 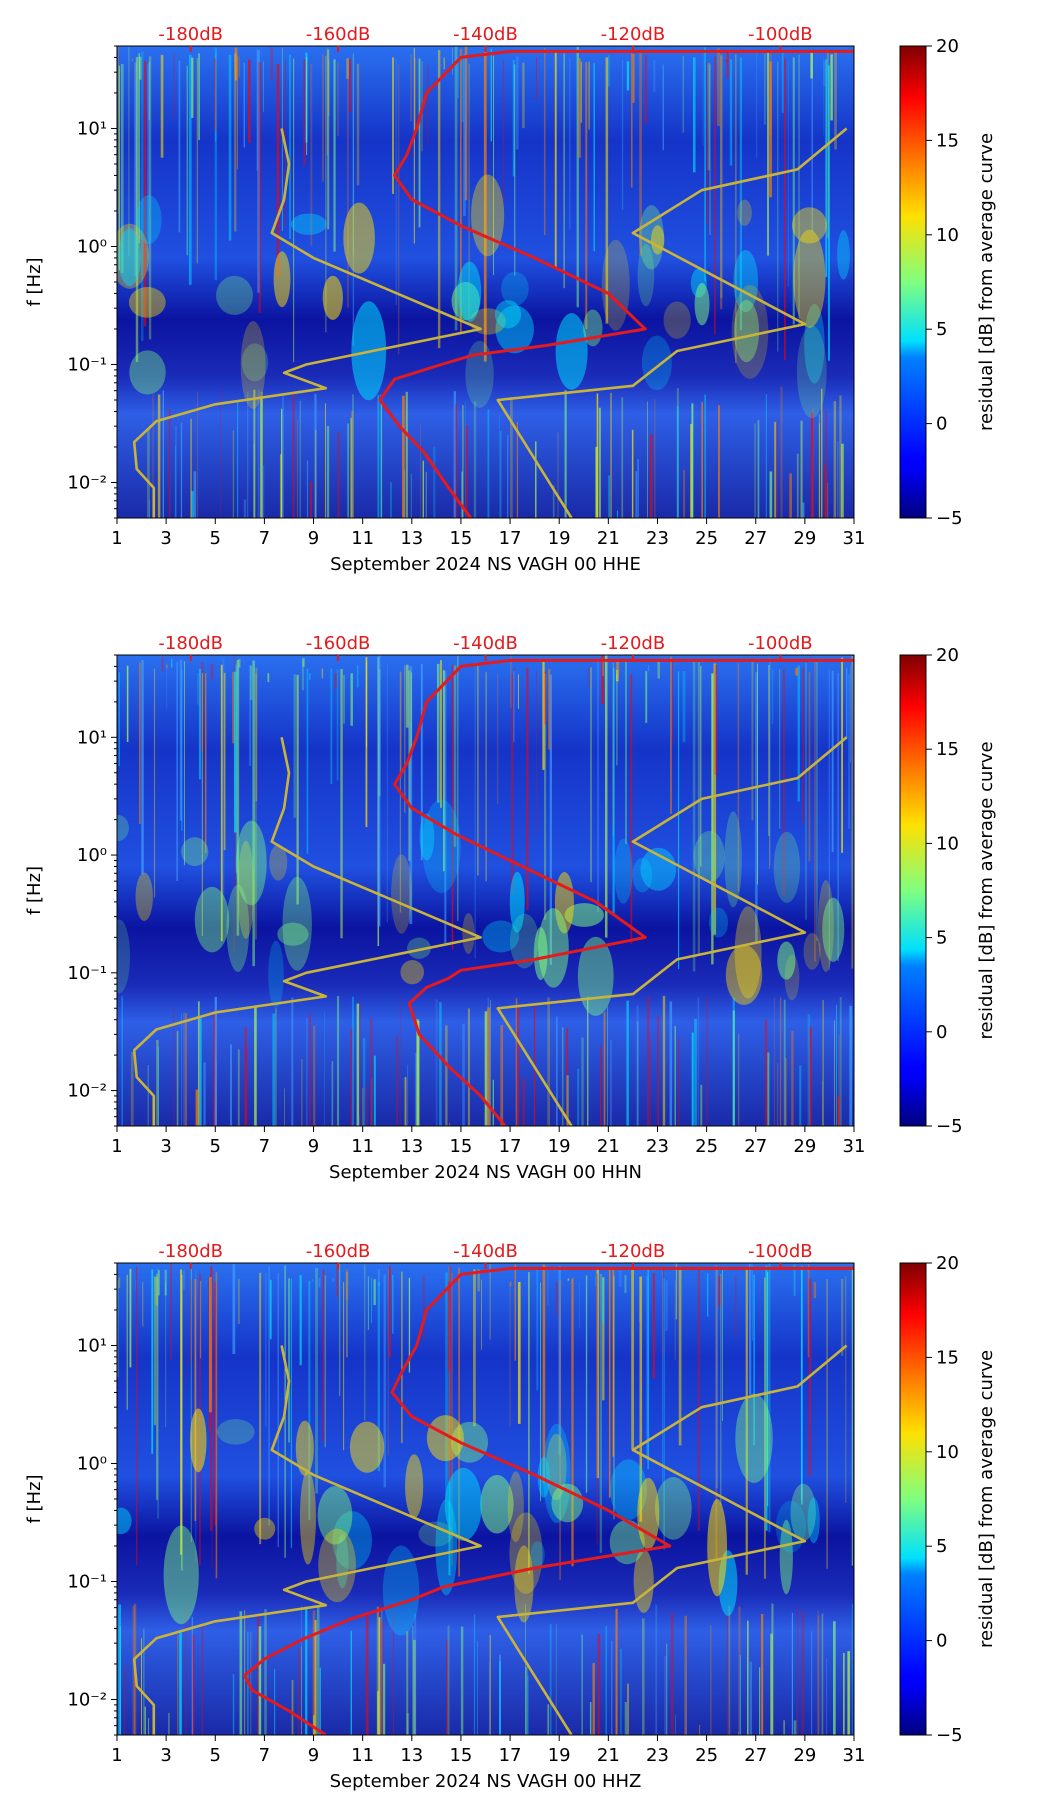 I want to click on x-tick-label: 31, so click(x=854, y=538).